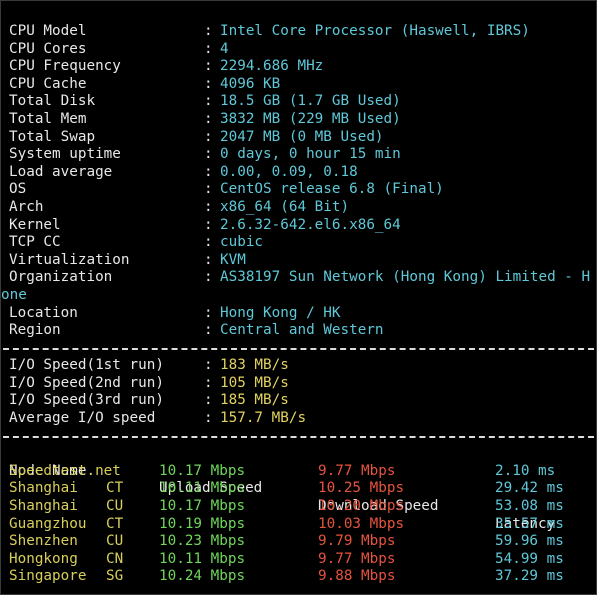 Image resolution: width=597 pixels, height=595 pixels. I want to click on info-value: 0 days, 0 hour 15 min, so click(310, 154).